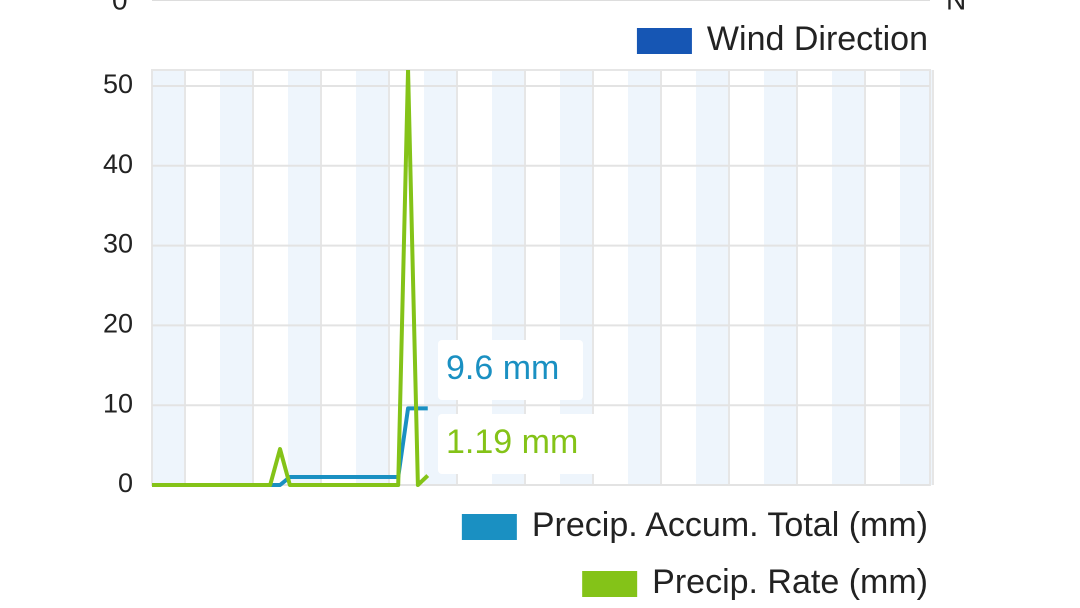 This screenshot has height=608, width=1080. Describe the element at coordinates (730, 525) in the screenshot. I see `legend-label: Precip. Accum. Total (mm)` at that location.